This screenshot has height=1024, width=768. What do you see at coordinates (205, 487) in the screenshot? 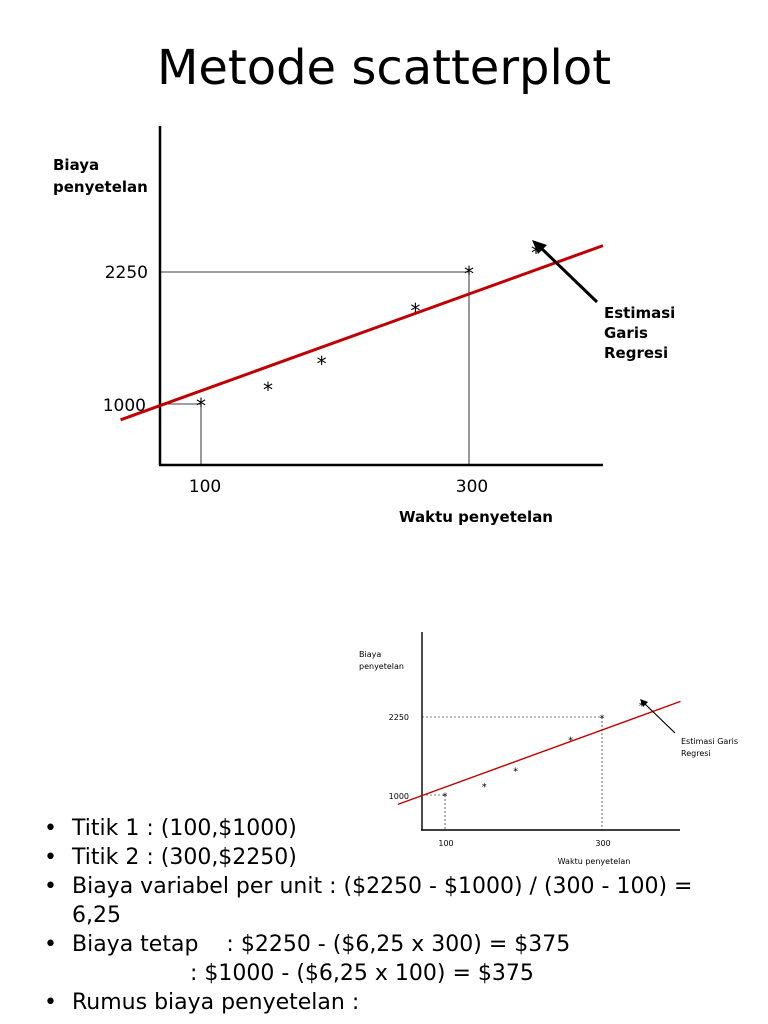
I see `x-tick-100: 100` at bounding box center [205, 487].